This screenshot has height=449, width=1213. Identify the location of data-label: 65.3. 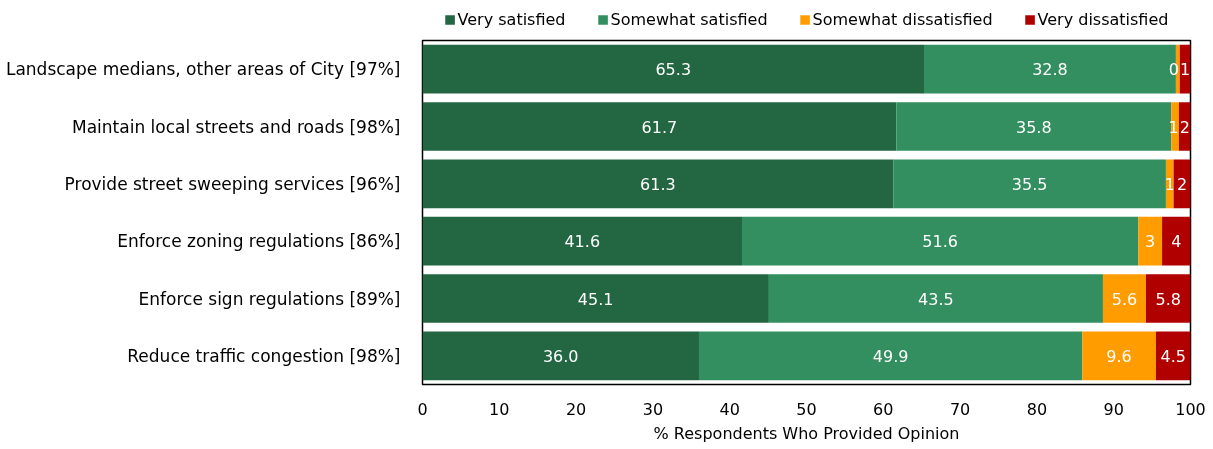
(673, 70).